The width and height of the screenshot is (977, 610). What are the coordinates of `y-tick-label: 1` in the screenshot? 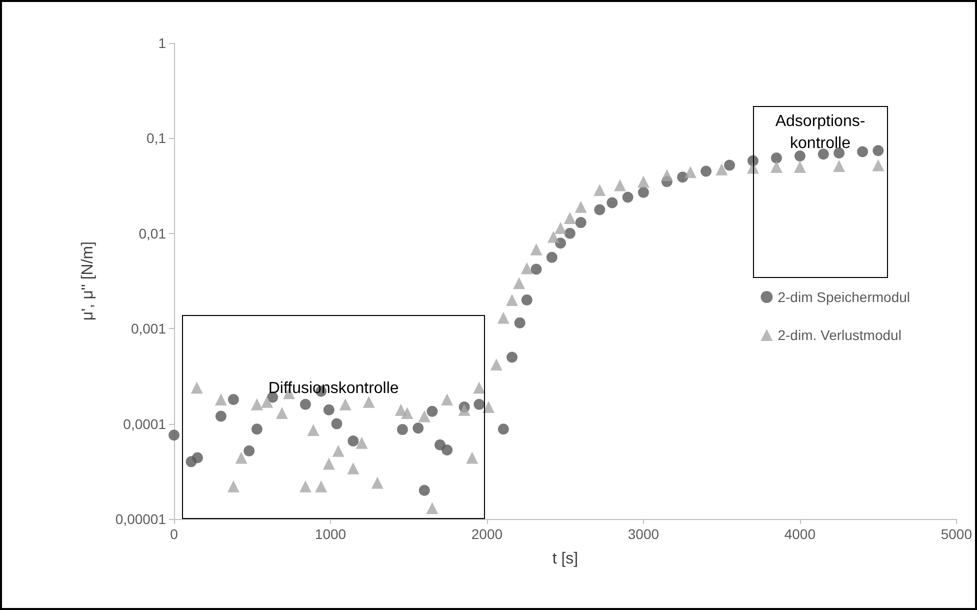 It's located at (162, 43).